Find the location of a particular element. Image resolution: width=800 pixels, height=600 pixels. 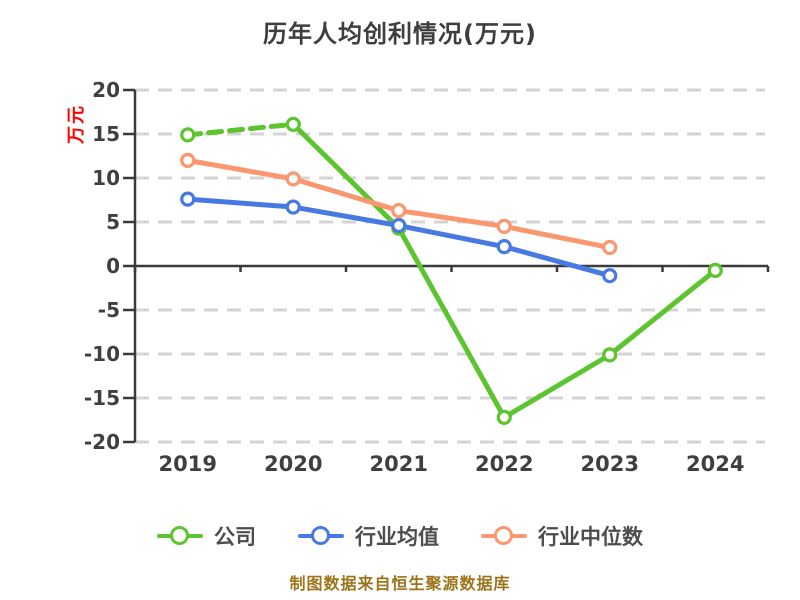

marker-industry-average-2021 is located at coordinates (399, 225).